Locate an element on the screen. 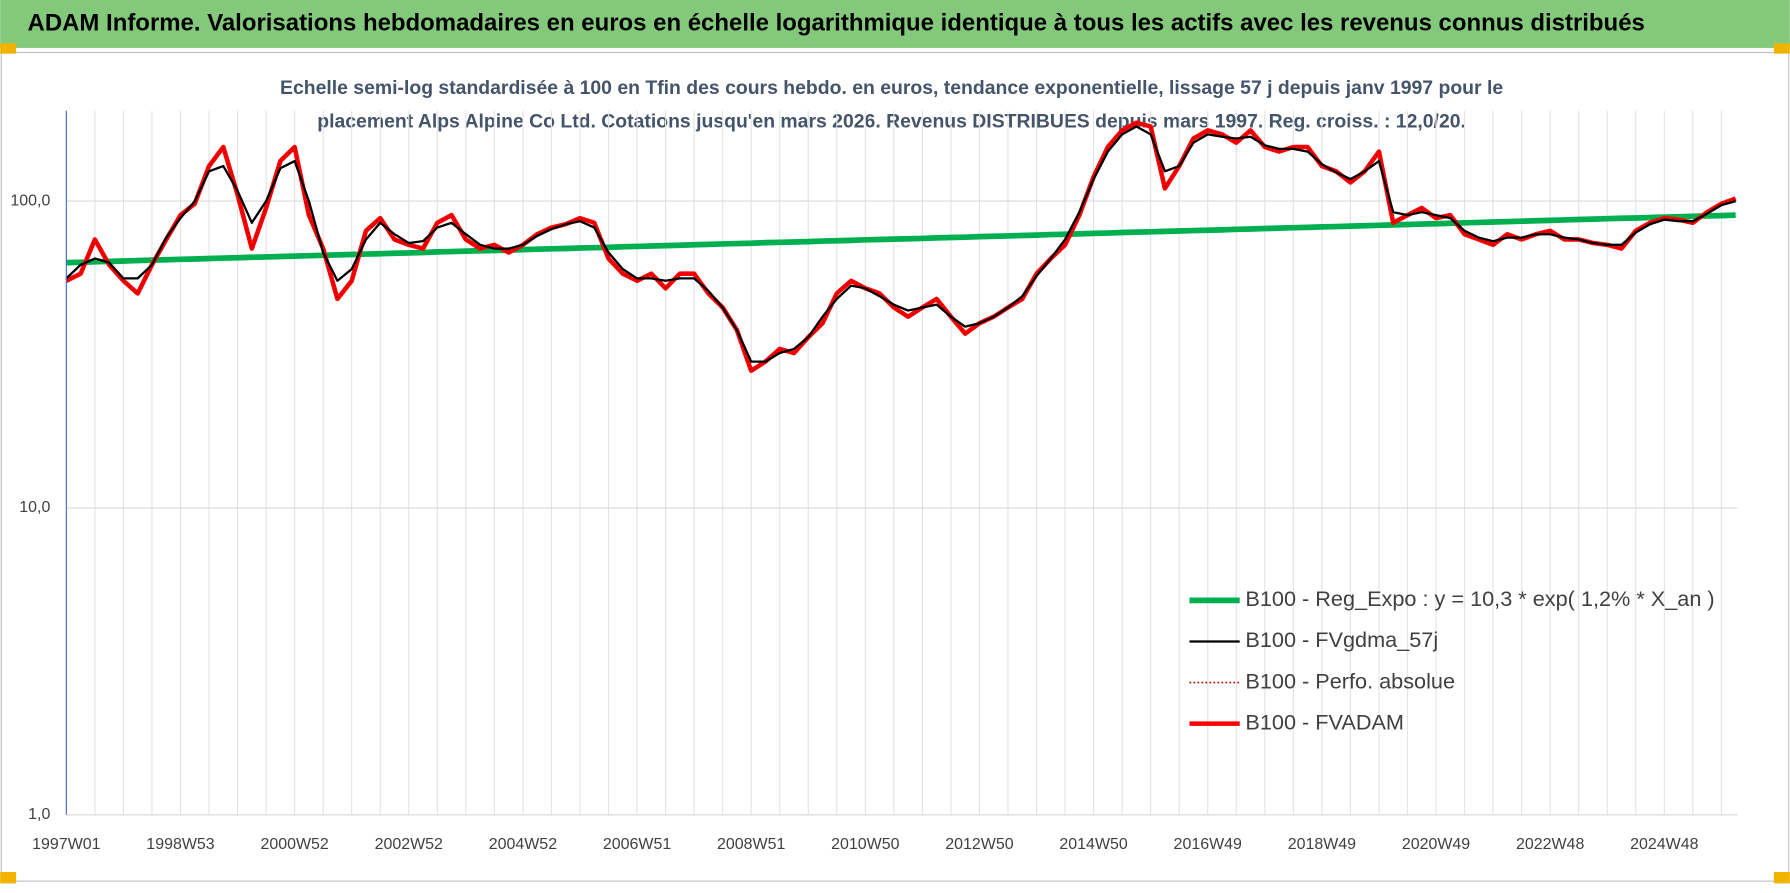 Image resolution: width=1790 pixels, height=893 pixels. x-tick-label: 1998W53 is located at coordinates (180, 844).